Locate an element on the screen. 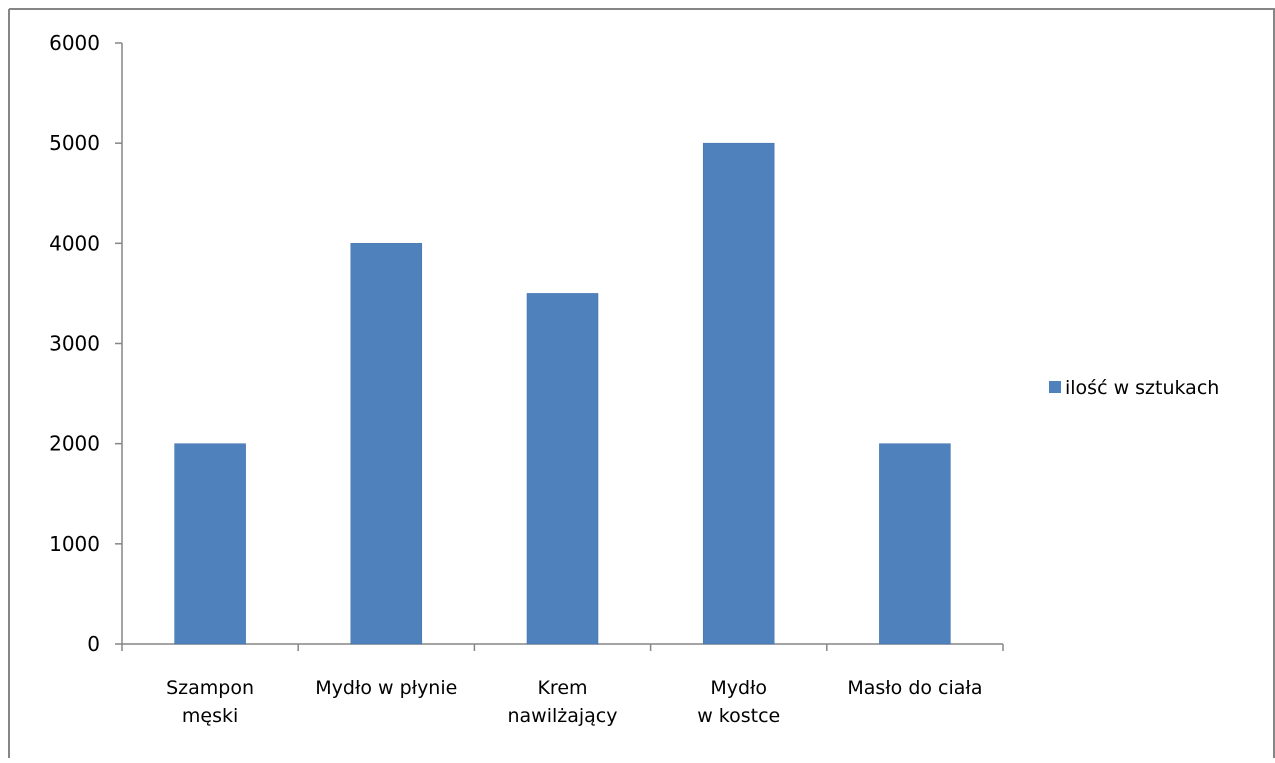  y-tick-label: 6000 is located at coordinates (74, 43).